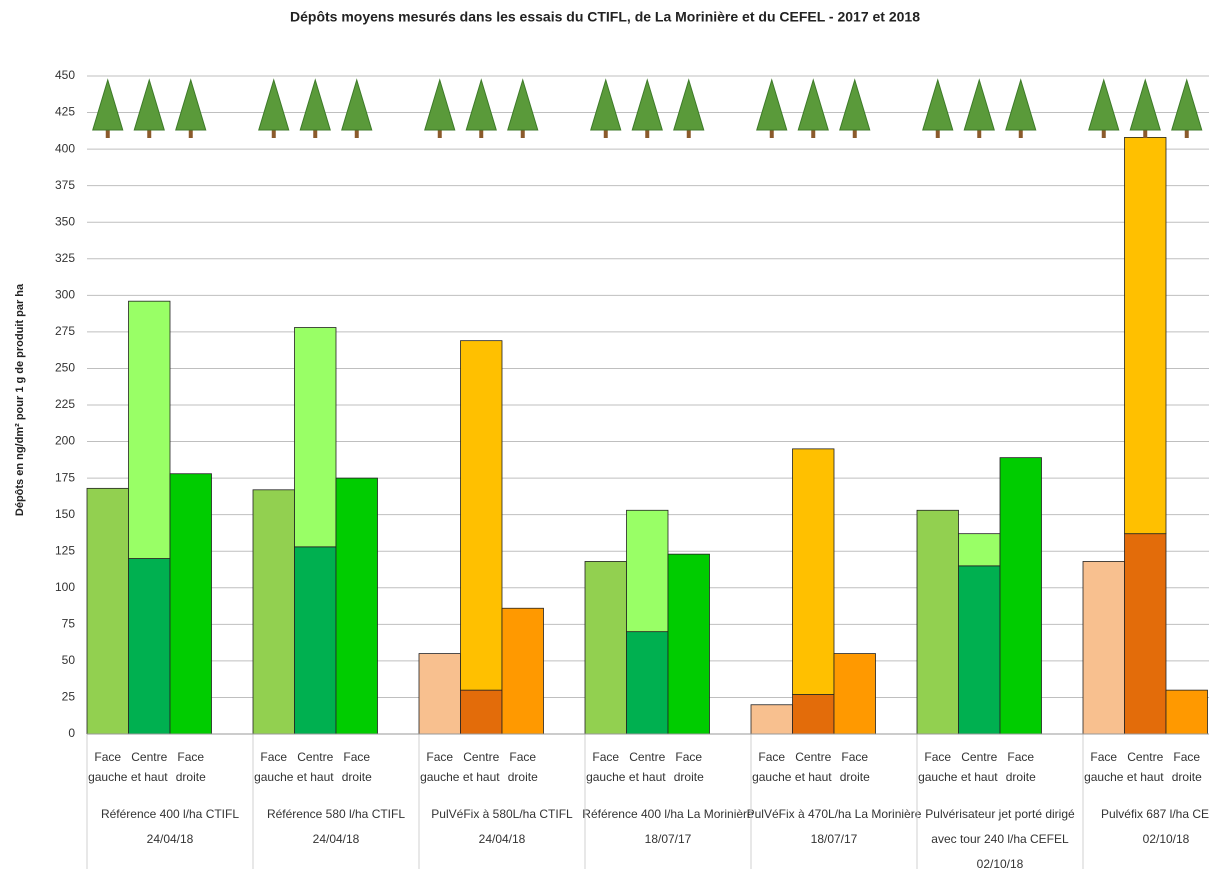  What do you see at coordinates (65, 221) in the screenshot?
I see `y-tick-label: 350` at bounding box center [65, 221].